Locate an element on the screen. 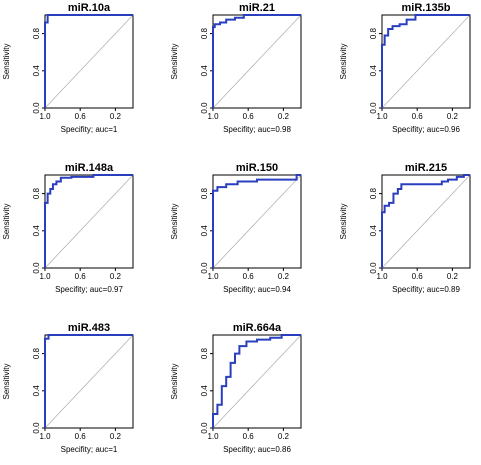 This screenshot has width=481, height=465. plot-frame is located at coordinates (257, 381).